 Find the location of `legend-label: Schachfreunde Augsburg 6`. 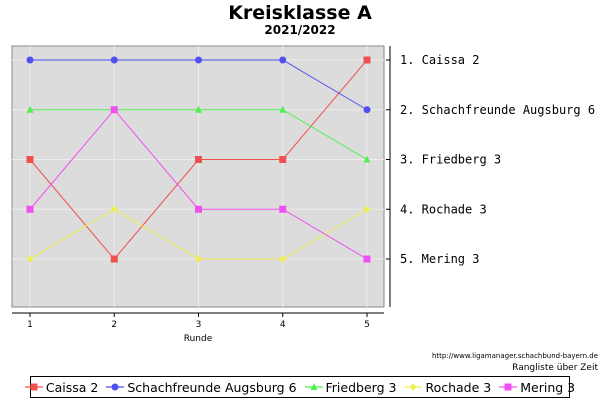

legend-label: Schachfreunde Augsburg 6 is located at coordinates (212, 387).